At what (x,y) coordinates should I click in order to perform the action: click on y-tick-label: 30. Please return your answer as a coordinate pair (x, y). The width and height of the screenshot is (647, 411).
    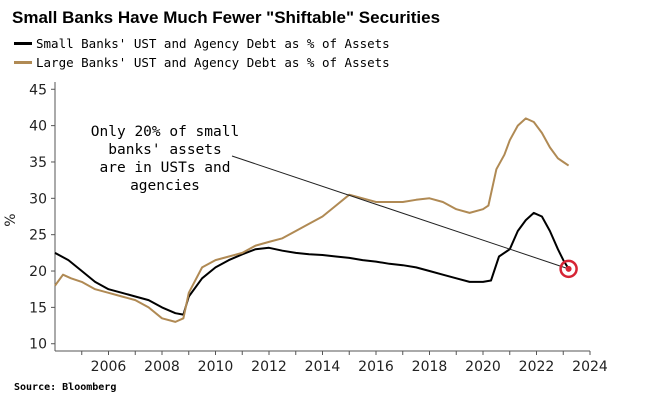
    Looking at the image, I should click on (38, 199).